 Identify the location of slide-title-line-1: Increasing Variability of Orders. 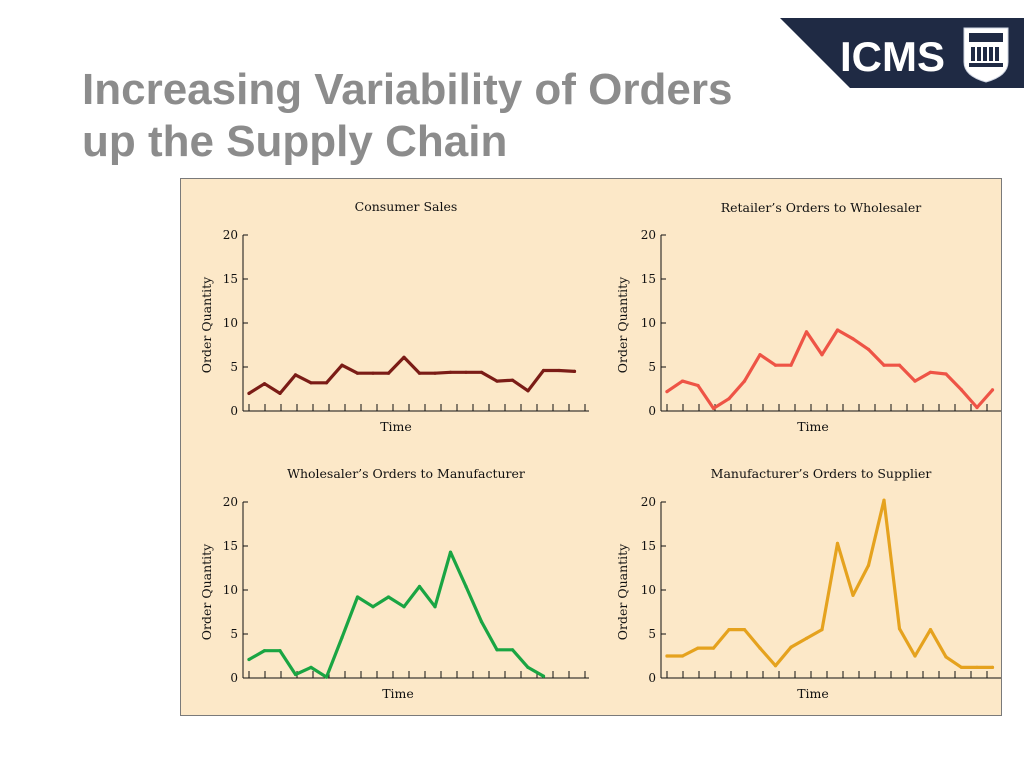
(407, 89).